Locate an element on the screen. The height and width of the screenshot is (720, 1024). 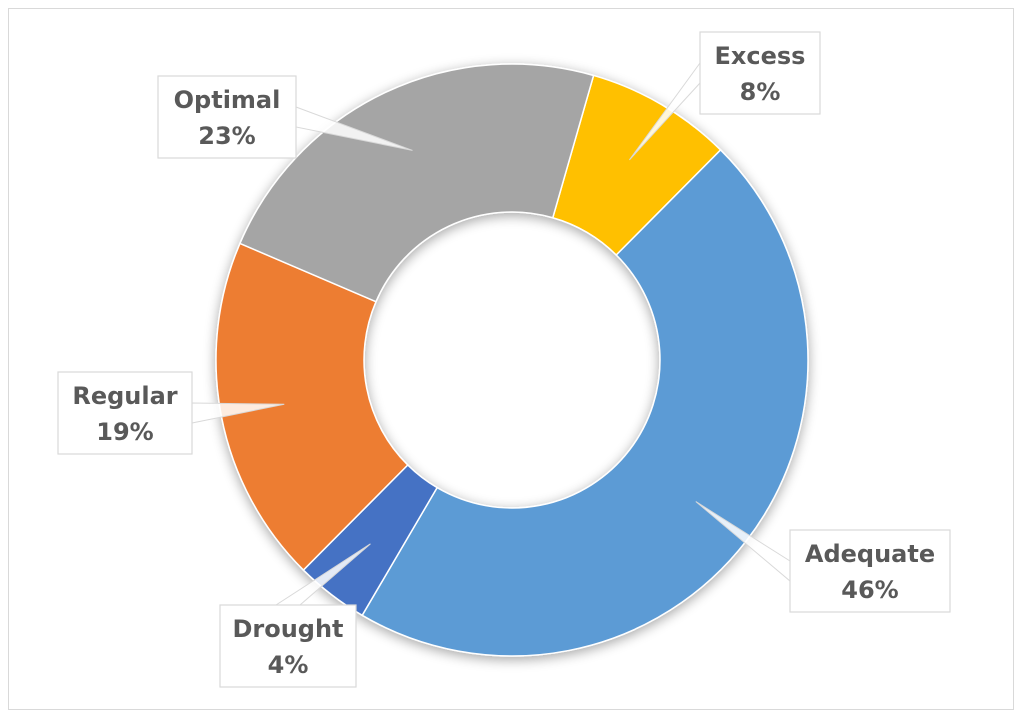
slice-percent-drought: 4% is located at coordinates (288, 665).